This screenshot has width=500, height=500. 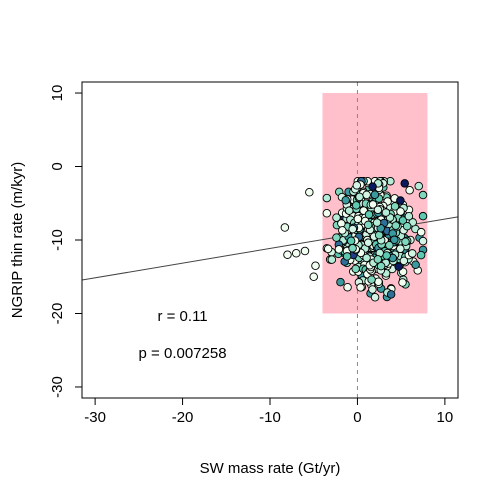 I want to click on scatter-points, so click(x=354, y=239).